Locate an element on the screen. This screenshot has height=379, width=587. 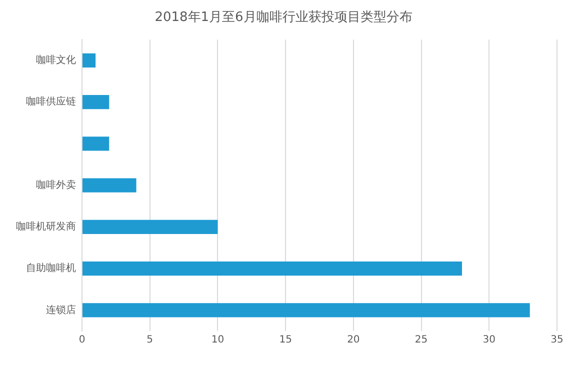
y-tick-label: 连锁店 is located at coordinates (61, 310).